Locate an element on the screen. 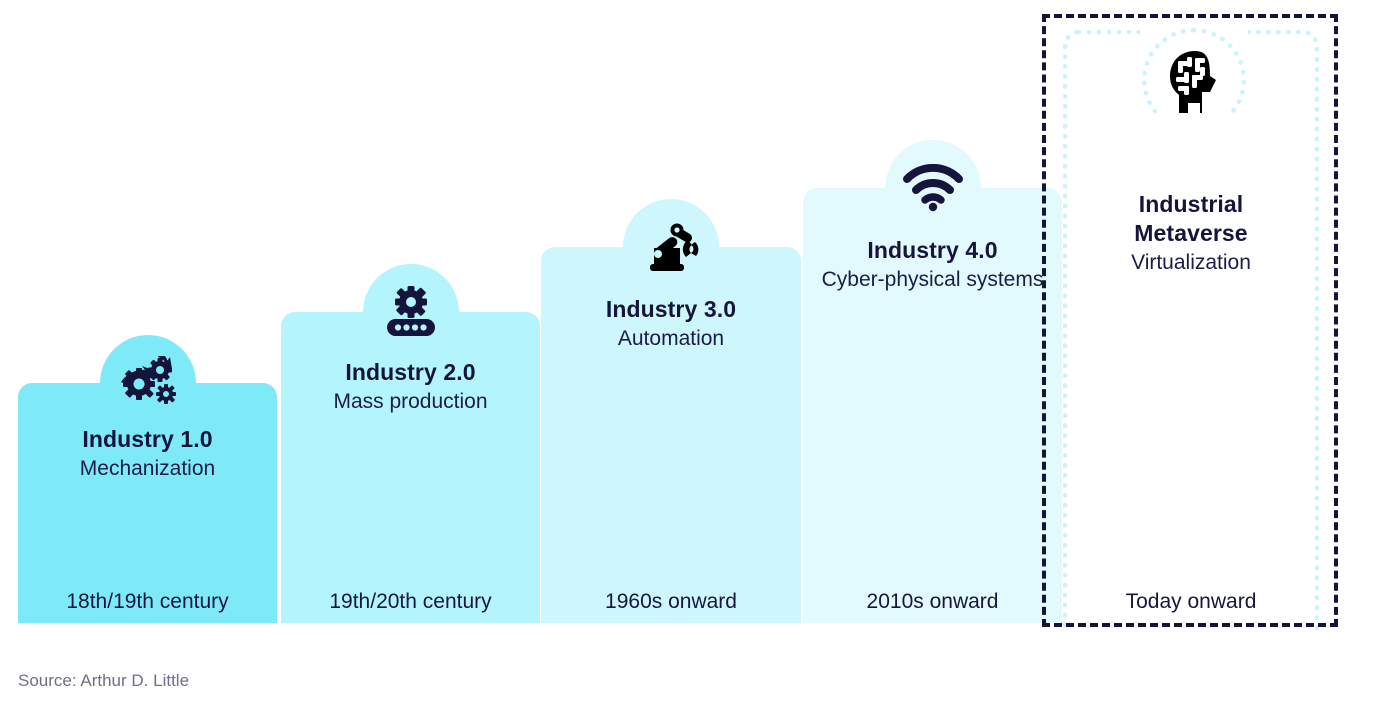  stage-title: Industry 2.0 is located at coordinates (410, 372).